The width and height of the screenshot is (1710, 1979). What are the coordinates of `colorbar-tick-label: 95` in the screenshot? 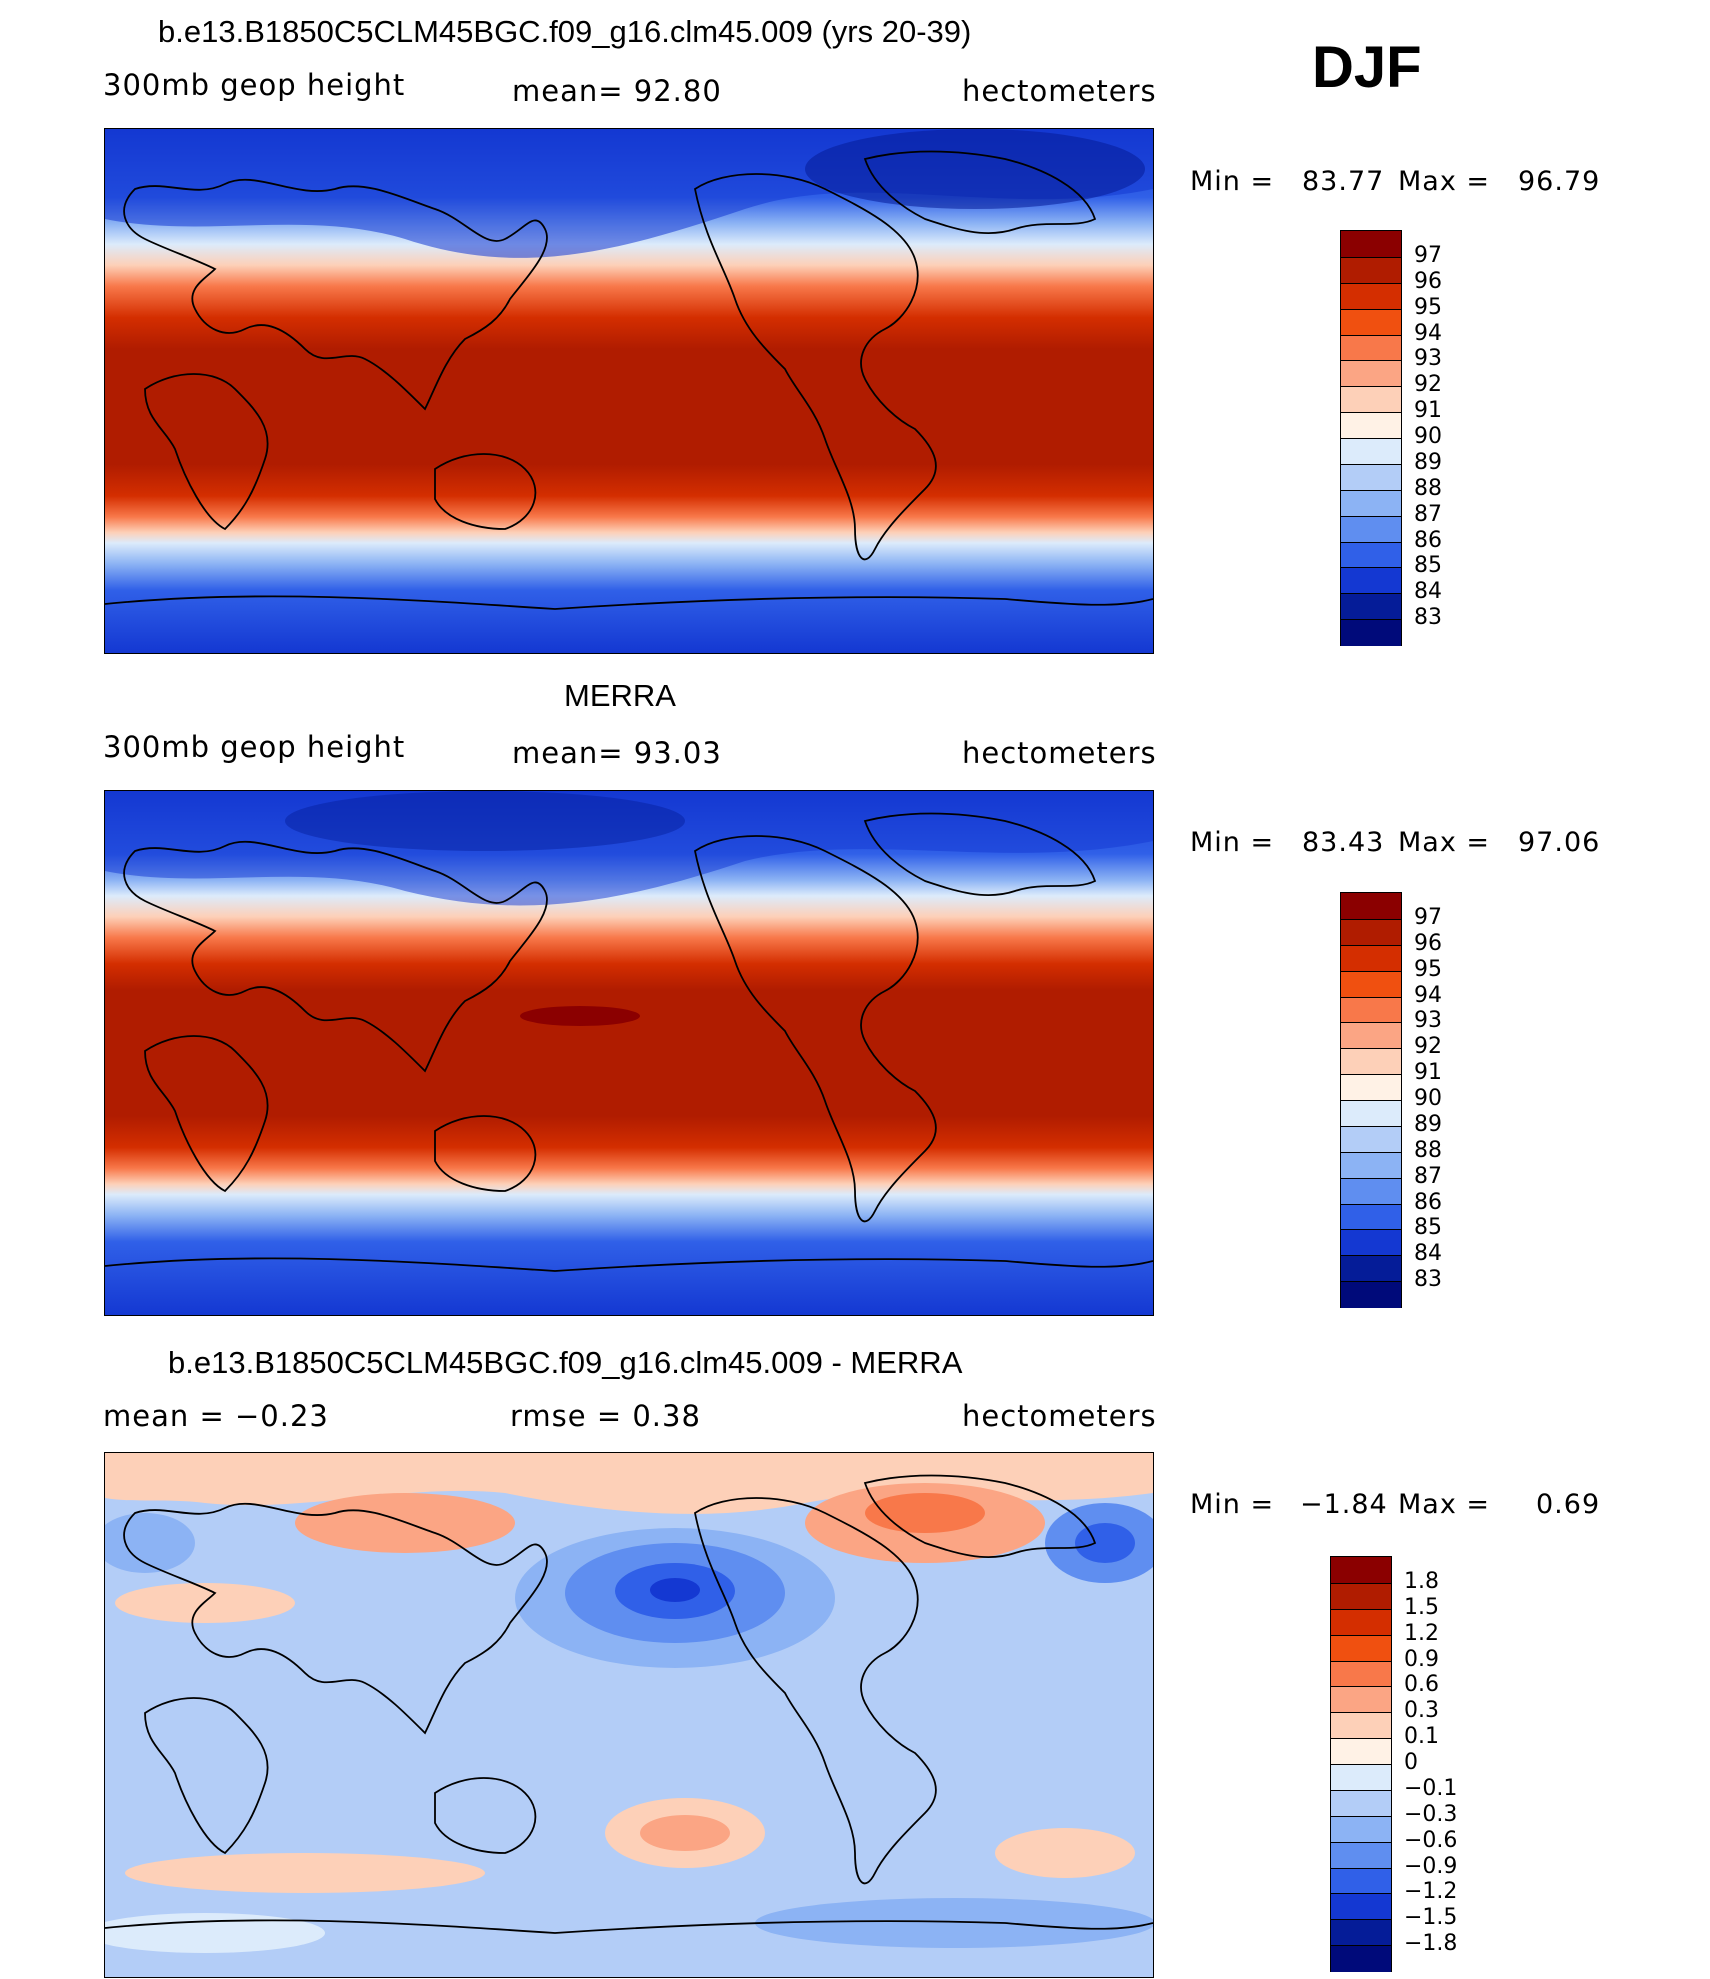 It's located at (1428, 307).